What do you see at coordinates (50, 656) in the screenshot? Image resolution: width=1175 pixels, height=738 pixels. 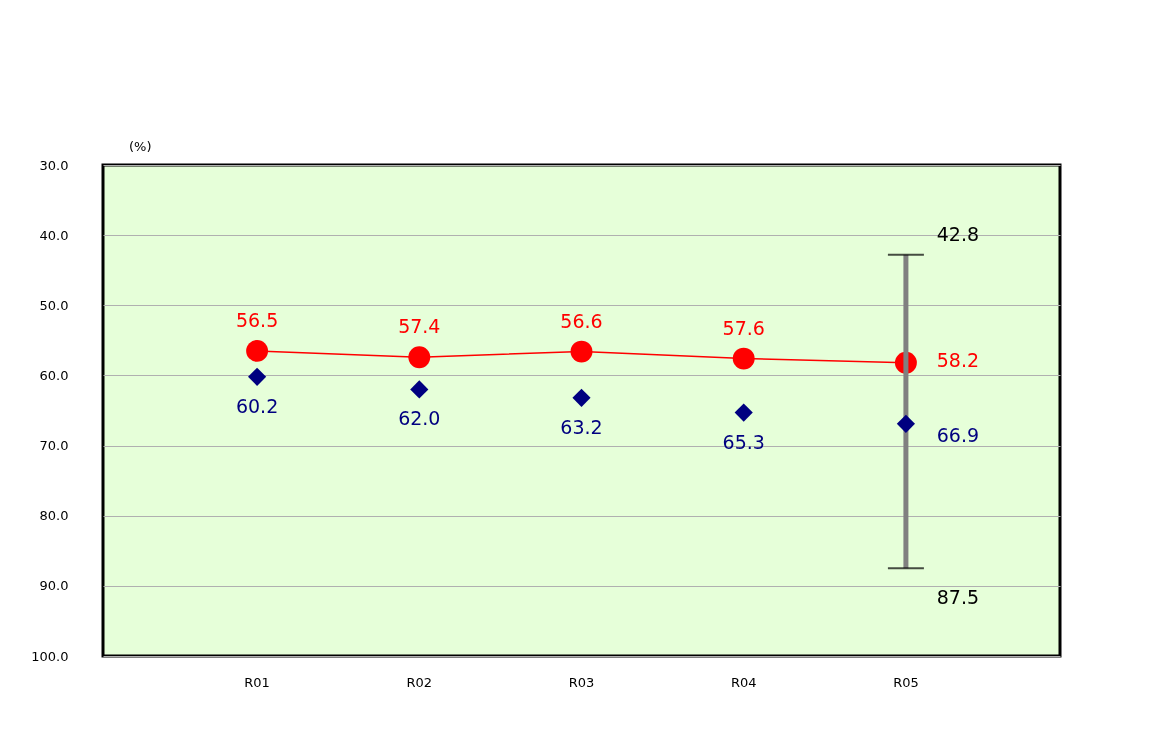 I see `y-tick-label: 100.0` at bounding box center [50, 656].